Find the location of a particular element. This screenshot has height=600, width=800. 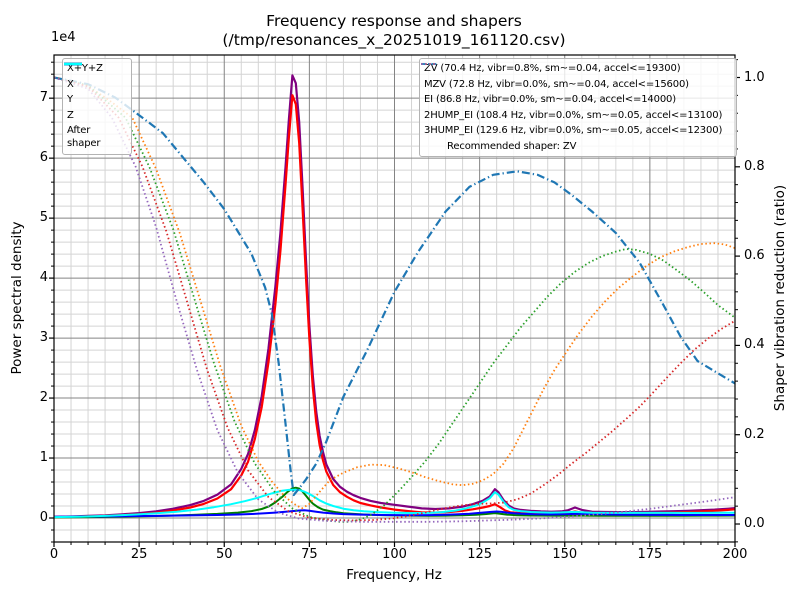

y-right-tick-label: 0.0 is located at coordinates (754, 523).